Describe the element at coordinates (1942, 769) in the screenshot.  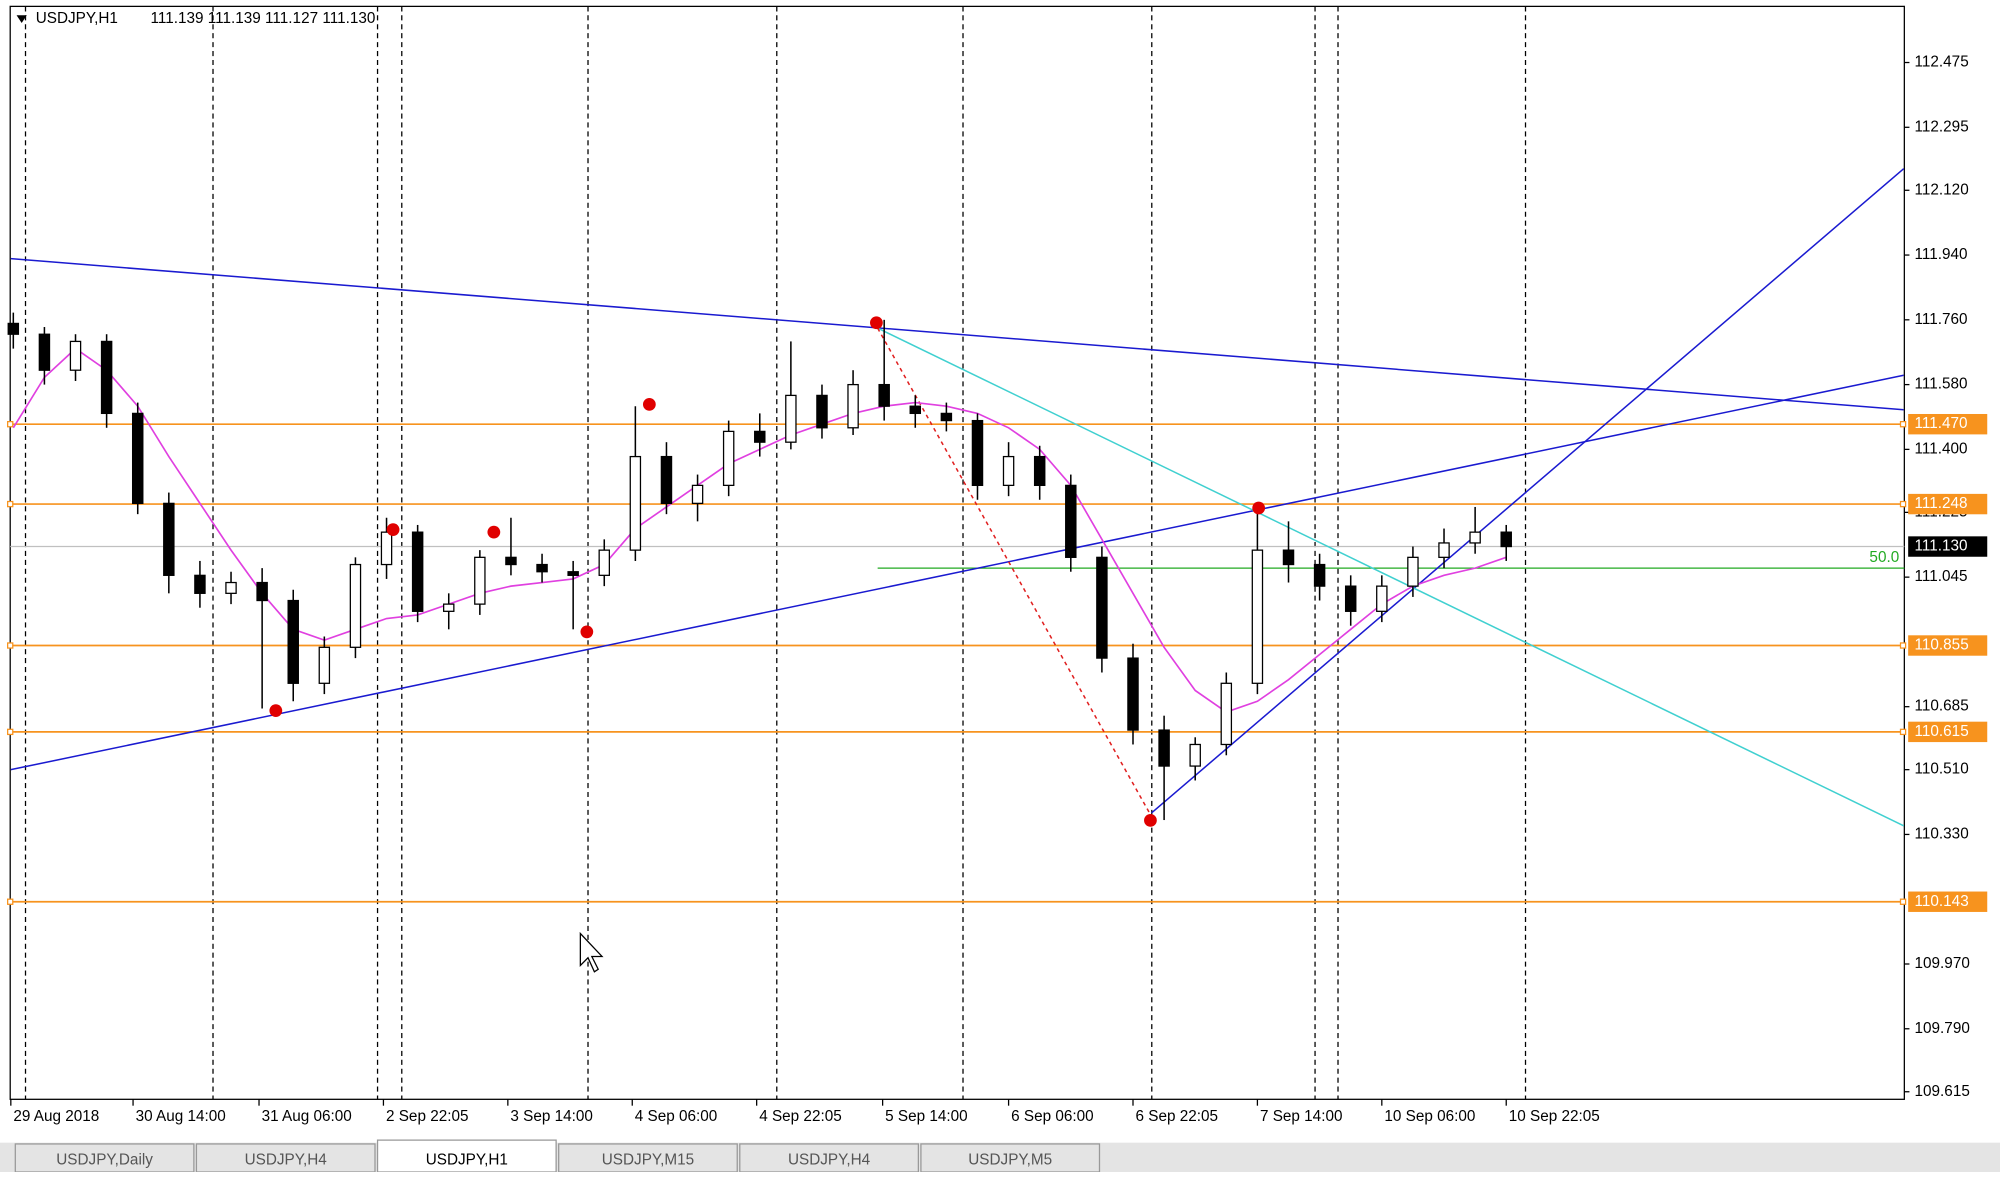
I see `y-tick-label: 110.510` at that location.